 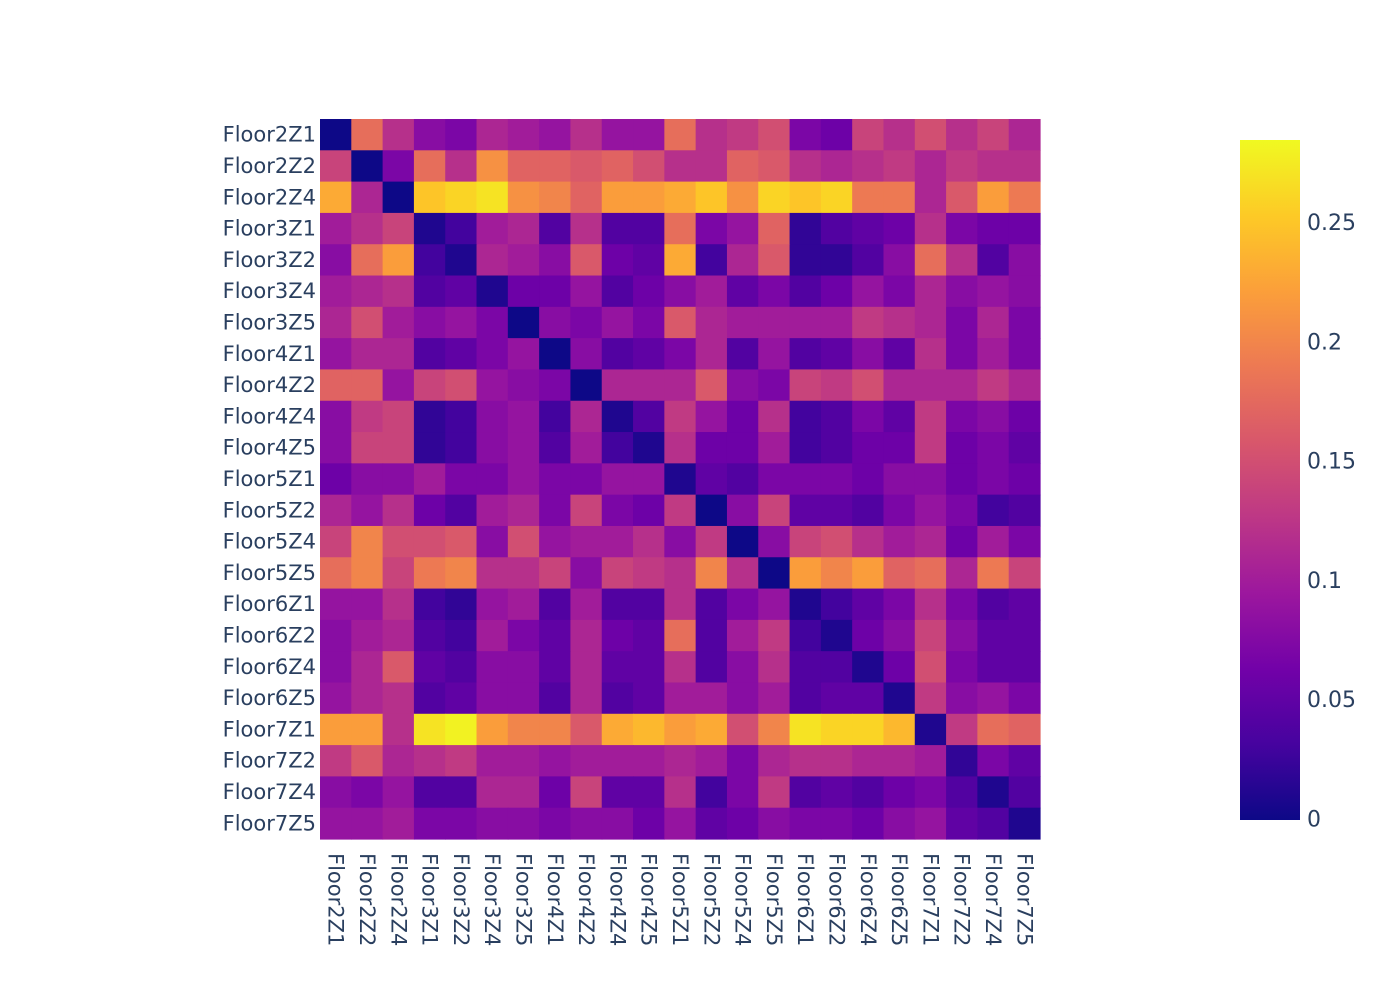 I want to click on x-tick-label: Floor7Z5, so click(x=1024, y=899).